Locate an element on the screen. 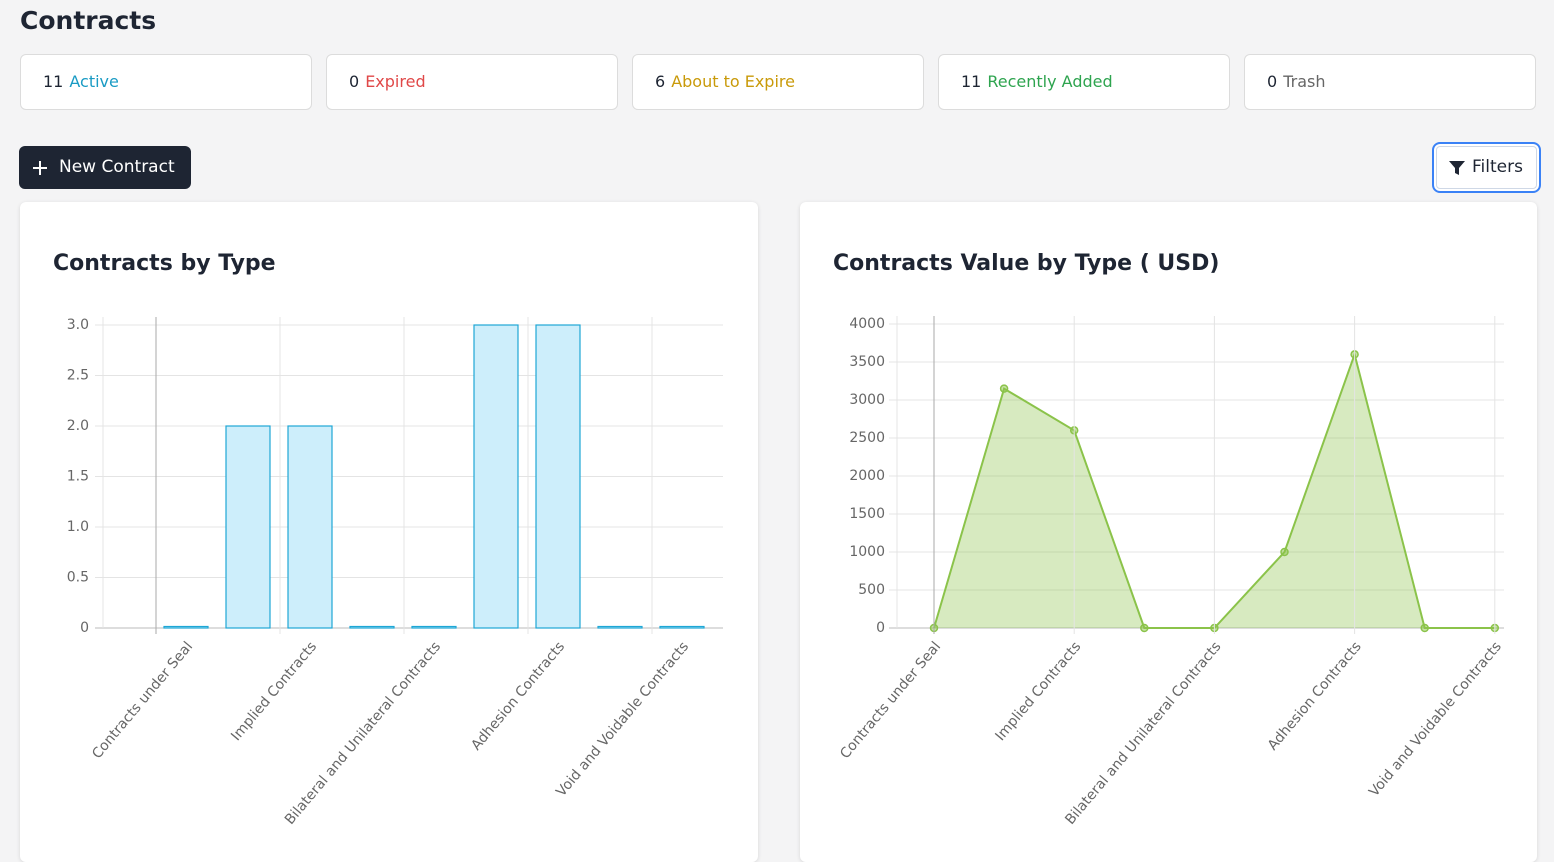 The width and height of the screenshot is (1554, 862). stat-label: Active is located at coordinates (94, 81).